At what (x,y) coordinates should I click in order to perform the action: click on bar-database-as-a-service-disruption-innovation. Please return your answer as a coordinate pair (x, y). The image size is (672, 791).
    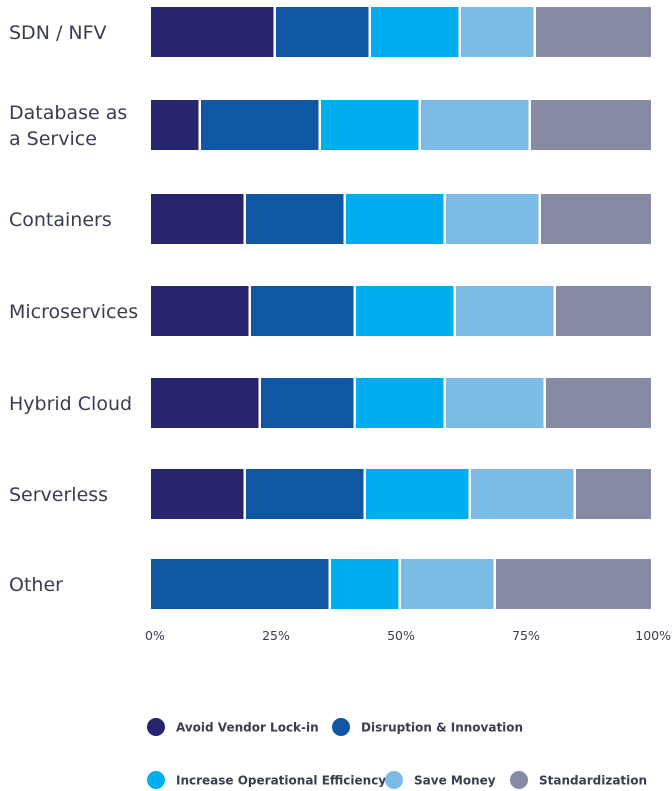
    Looking at the image, I should click on (260, 125).